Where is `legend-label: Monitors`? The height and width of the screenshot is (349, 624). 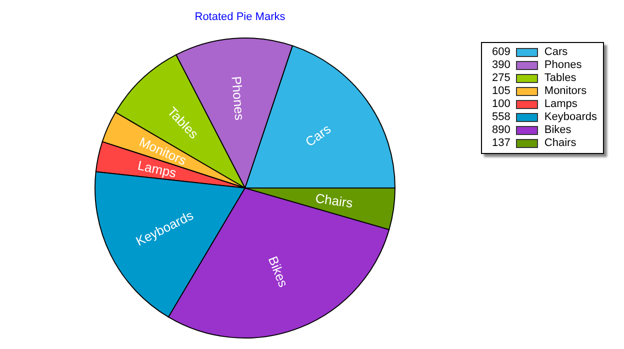
legend-label: Monitors is located at coordinates (565, 91).